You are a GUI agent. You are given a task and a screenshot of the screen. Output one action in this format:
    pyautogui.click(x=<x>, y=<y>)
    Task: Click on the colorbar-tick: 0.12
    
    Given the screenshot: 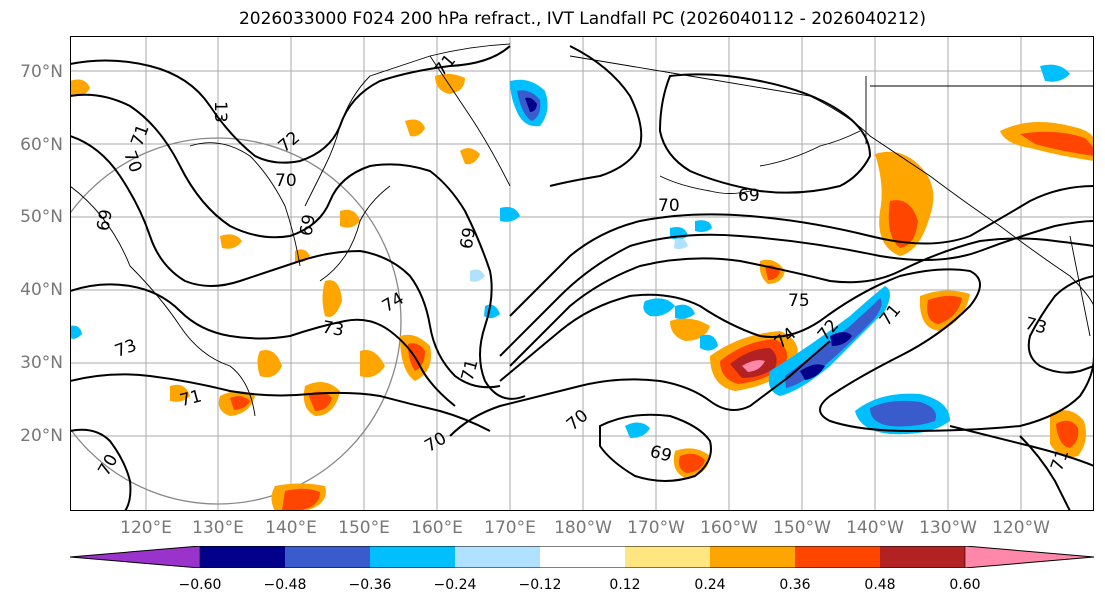 What is the action you would take?
    pyautogui.click(x=625, y=585)
    